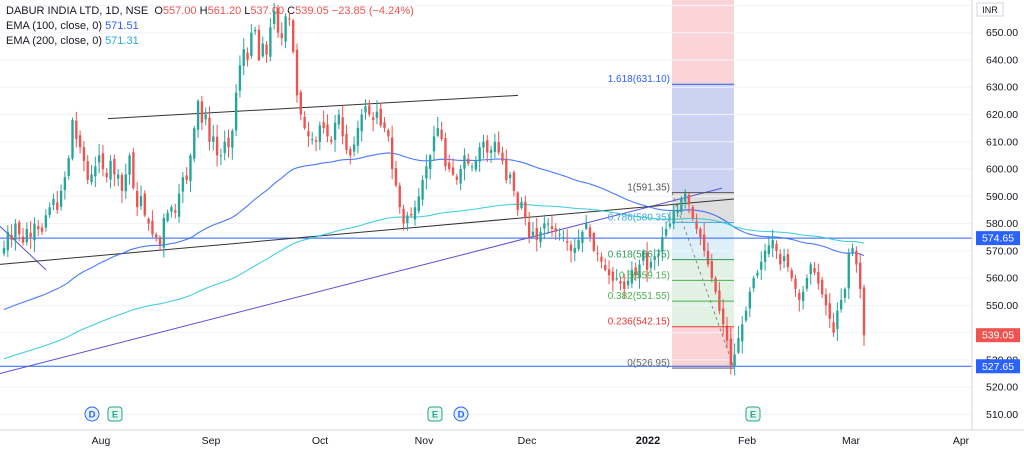 This screenshot has width=1024, height=452. I want to click on price-tag, so click(998, 366).